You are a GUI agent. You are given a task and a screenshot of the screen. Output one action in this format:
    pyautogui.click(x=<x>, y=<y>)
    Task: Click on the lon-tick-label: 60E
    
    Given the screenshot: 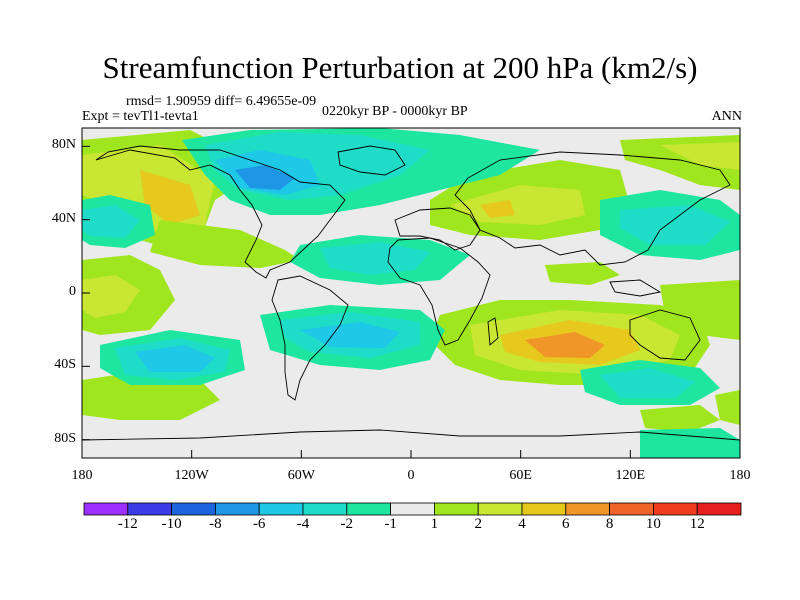 What is the action you would take?
    pyautogui.click(x=520, y=475)
    